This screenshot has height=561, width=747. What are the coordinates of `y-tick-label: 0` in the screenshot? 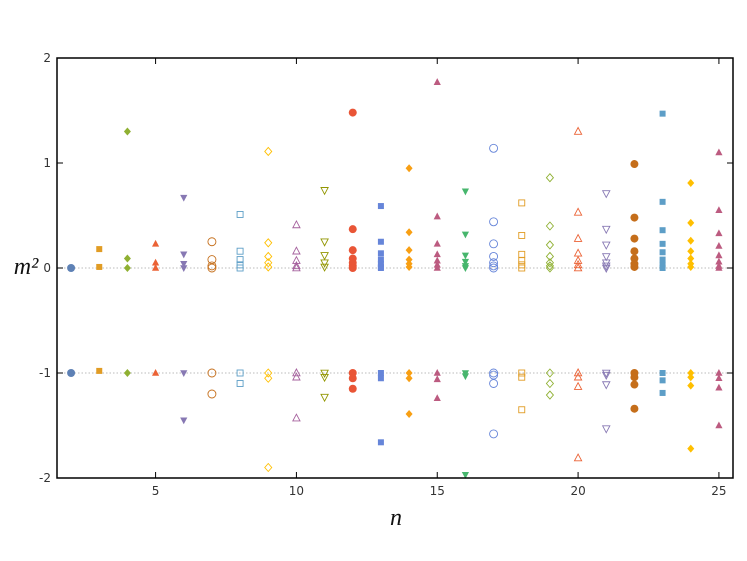 It's located at (47, 268).